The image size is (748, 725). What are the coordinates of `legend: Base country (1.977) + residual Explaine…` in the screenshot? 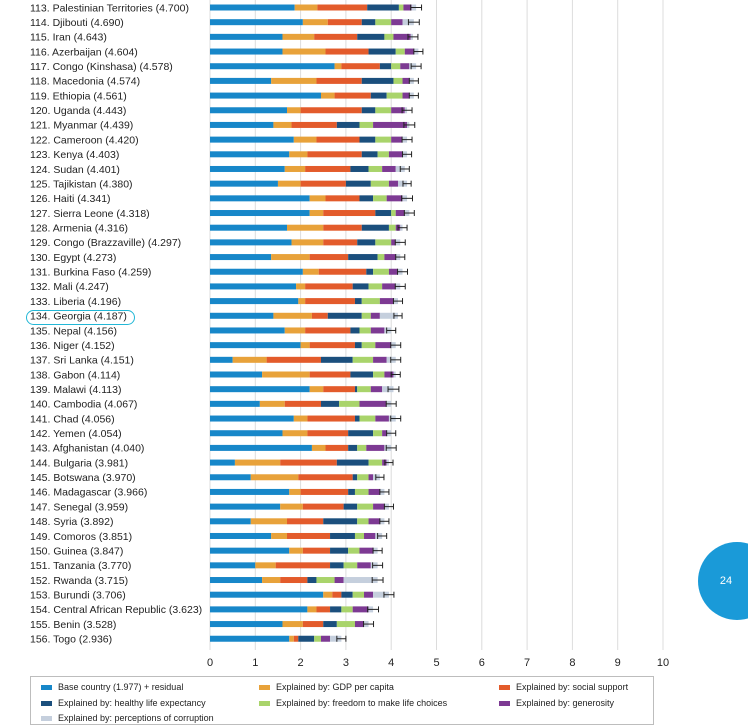 It's located at (342, 700).